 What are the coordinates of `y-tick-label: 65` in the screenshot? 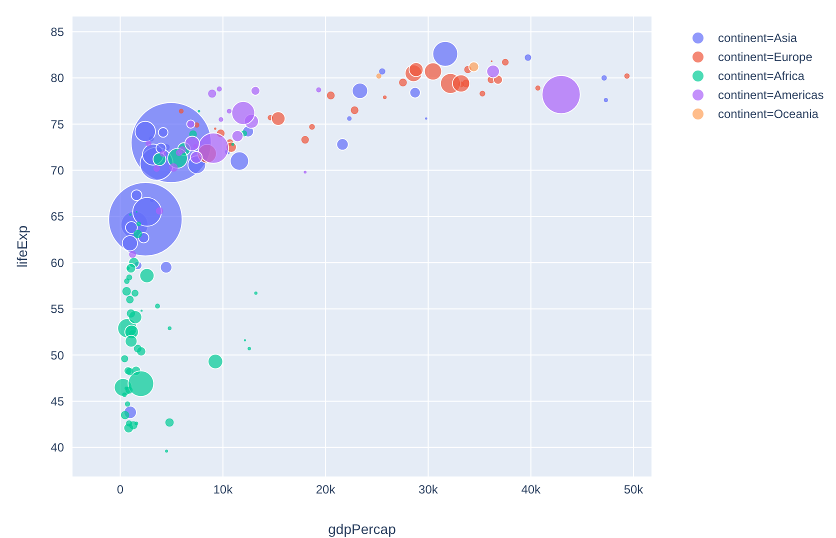 It's located at (57, 217).